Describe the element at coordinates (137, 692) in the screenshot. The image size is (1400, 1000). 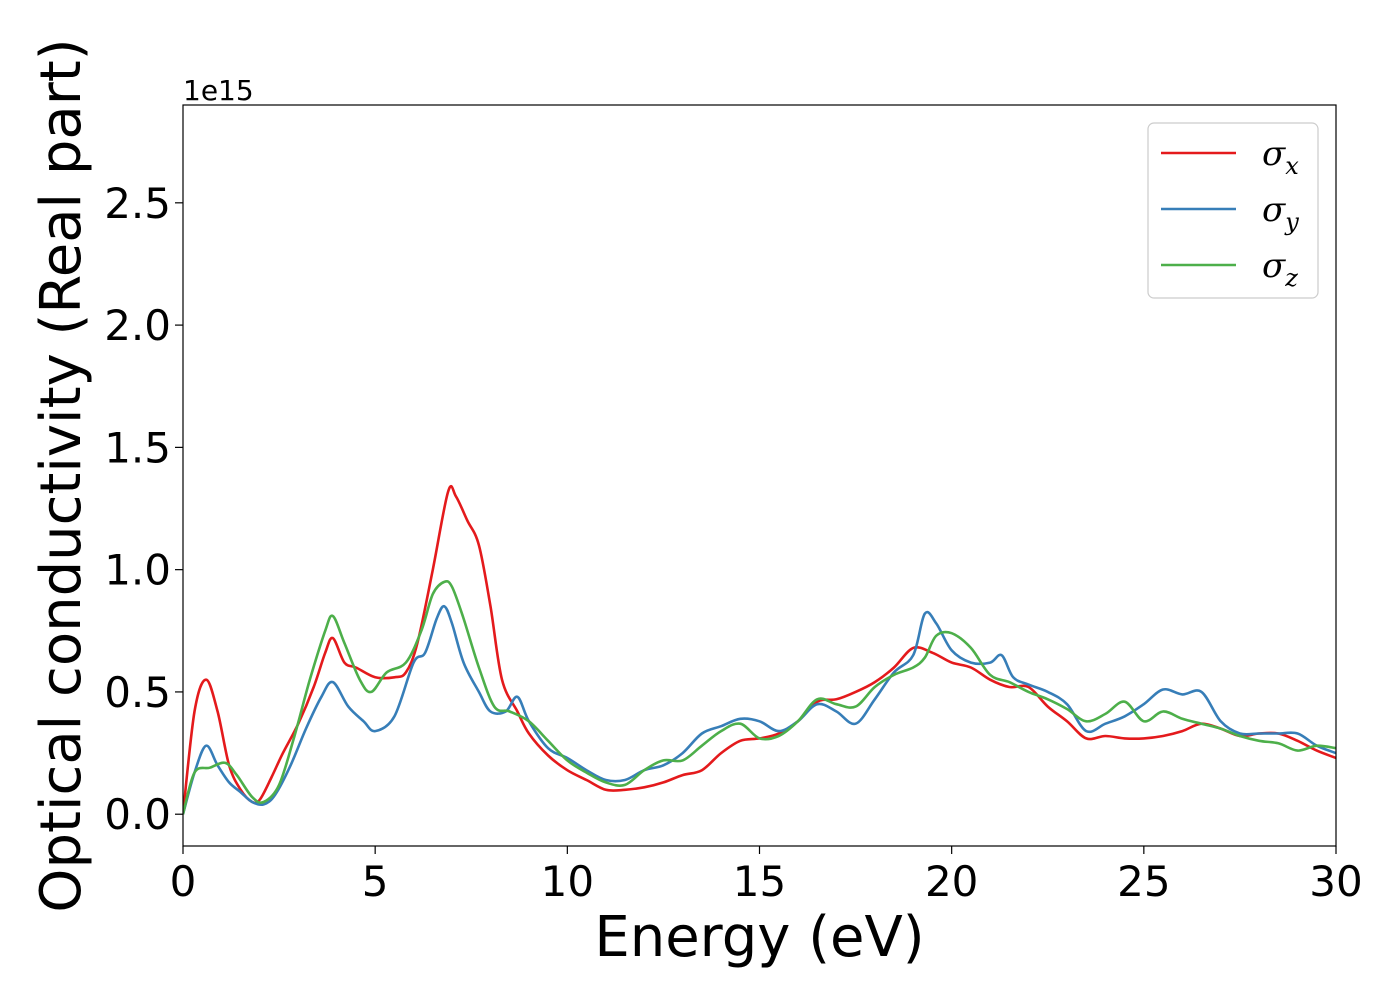
I see `y-tick-label: 0.5` at that location.